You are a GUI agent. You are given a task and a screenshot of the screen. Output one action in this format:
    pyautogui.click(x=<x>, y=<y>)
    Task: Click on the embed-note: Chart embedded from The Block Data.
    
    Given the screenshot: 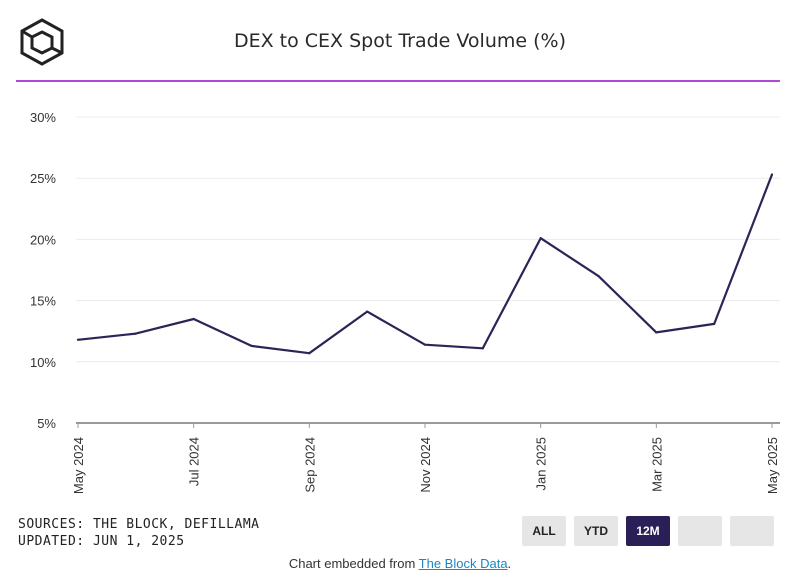 What is the action you would take?
    pyautogui.click(x=400, y=563)
    